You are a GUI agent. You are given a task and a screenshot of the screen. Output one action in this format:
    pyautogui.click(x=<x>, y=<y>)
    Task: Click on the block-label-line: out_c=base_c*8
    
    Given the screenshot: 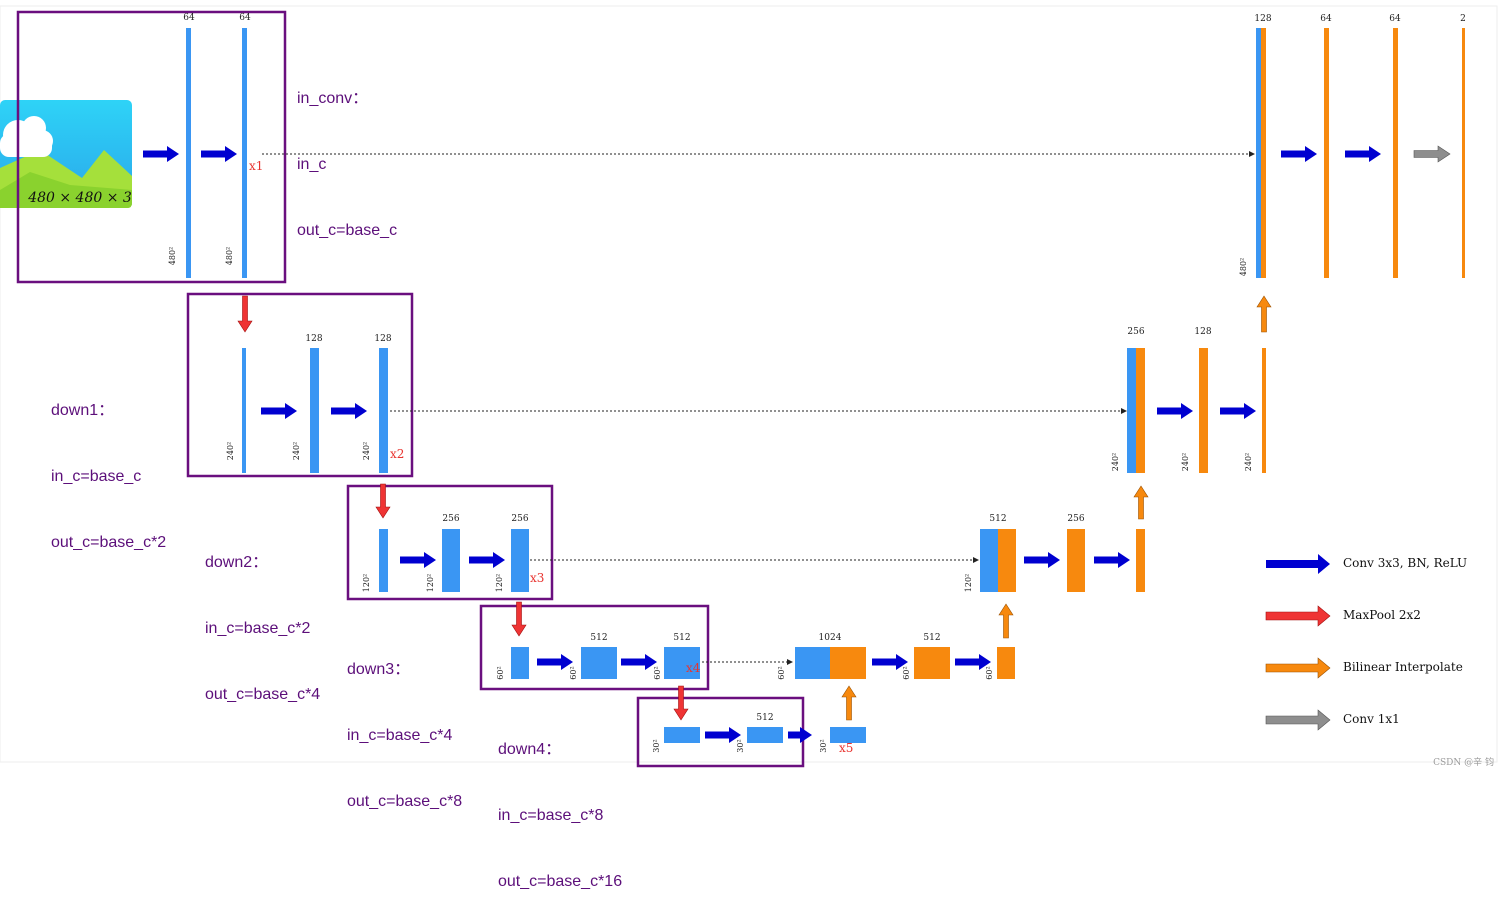 What is the action you would take?
    pyautogui.click(x=405, y=801)
    